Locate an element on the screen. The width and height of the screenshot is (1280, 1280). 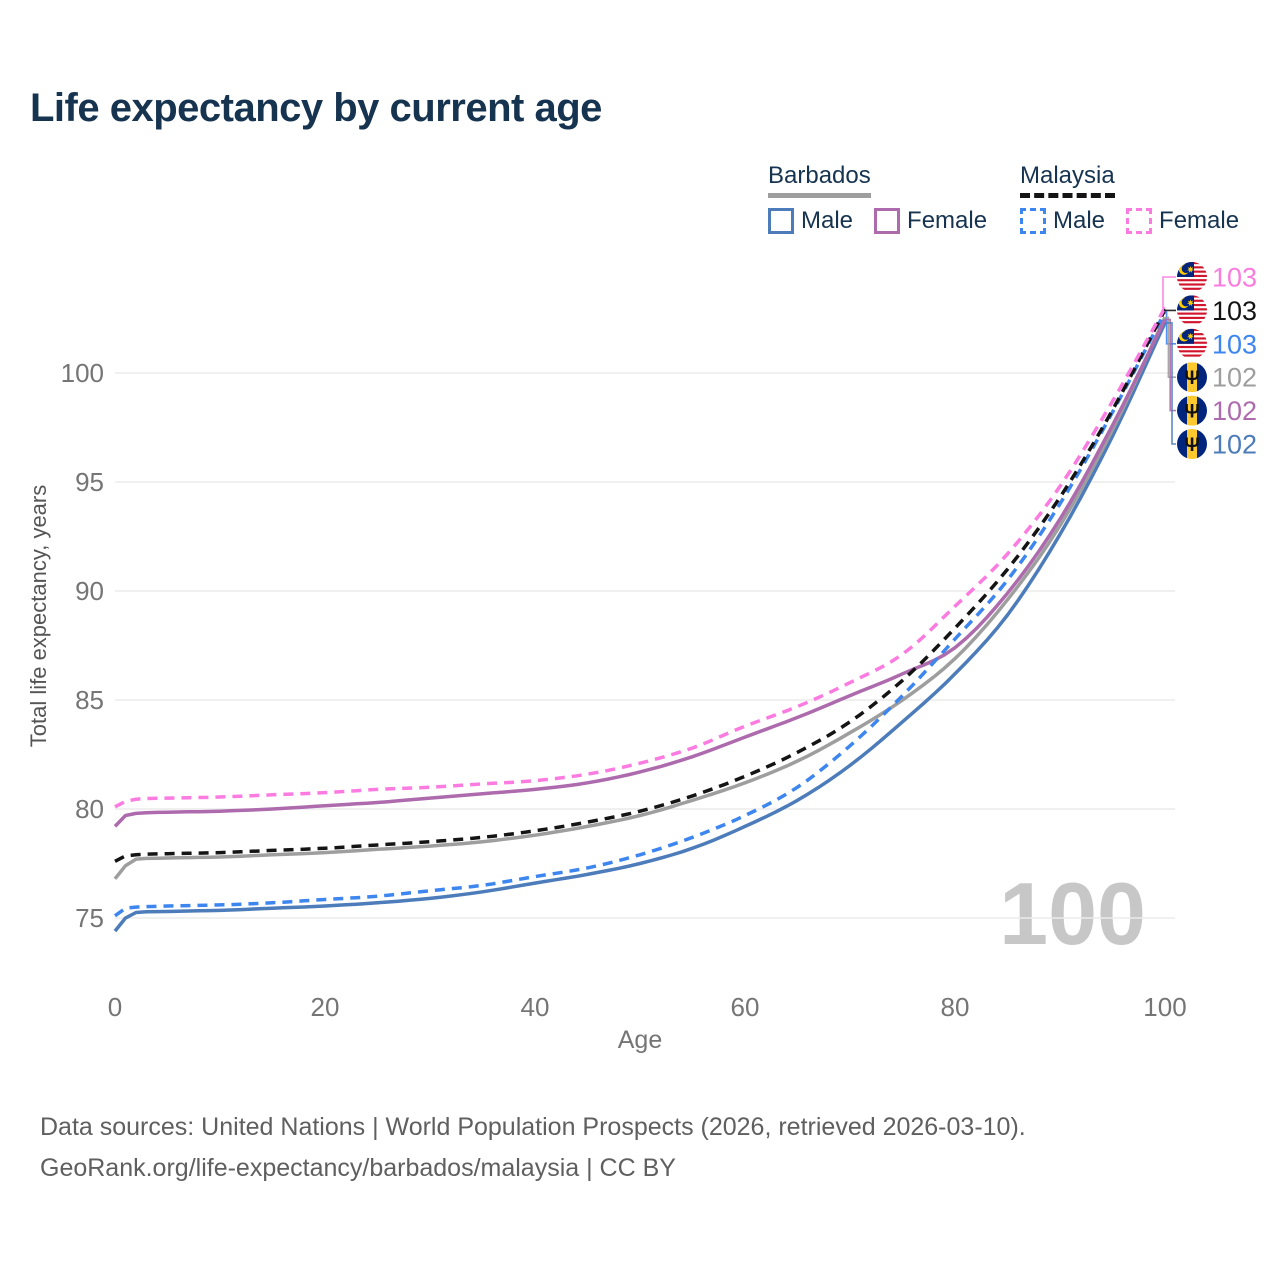
legend-country-malaysia: Malaysia is located at coordinates (1067, 180).